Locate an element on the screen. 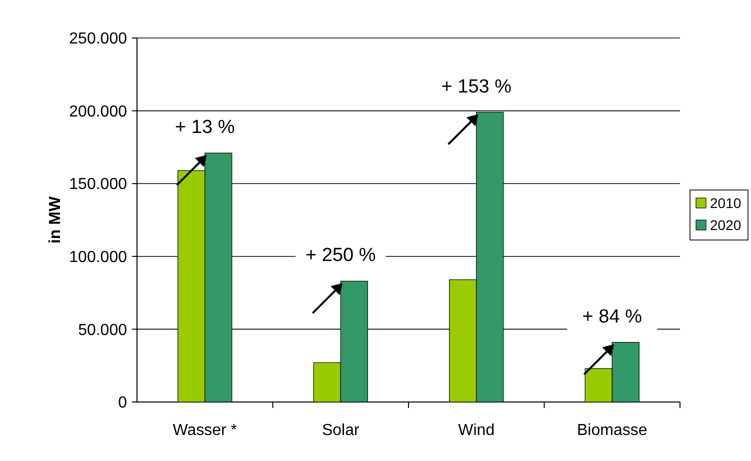 The image size is (751, 461). legend-label: 2020 is located at coordinates (726, 225).